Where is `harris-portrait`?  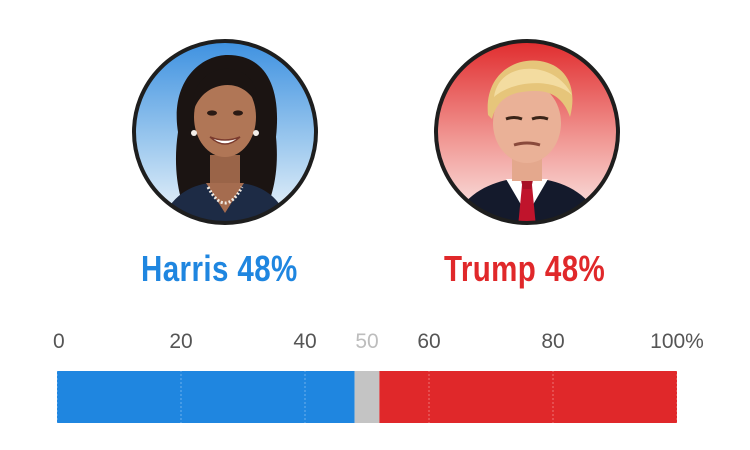 harris-portrait is located at coordinates (225, 132).